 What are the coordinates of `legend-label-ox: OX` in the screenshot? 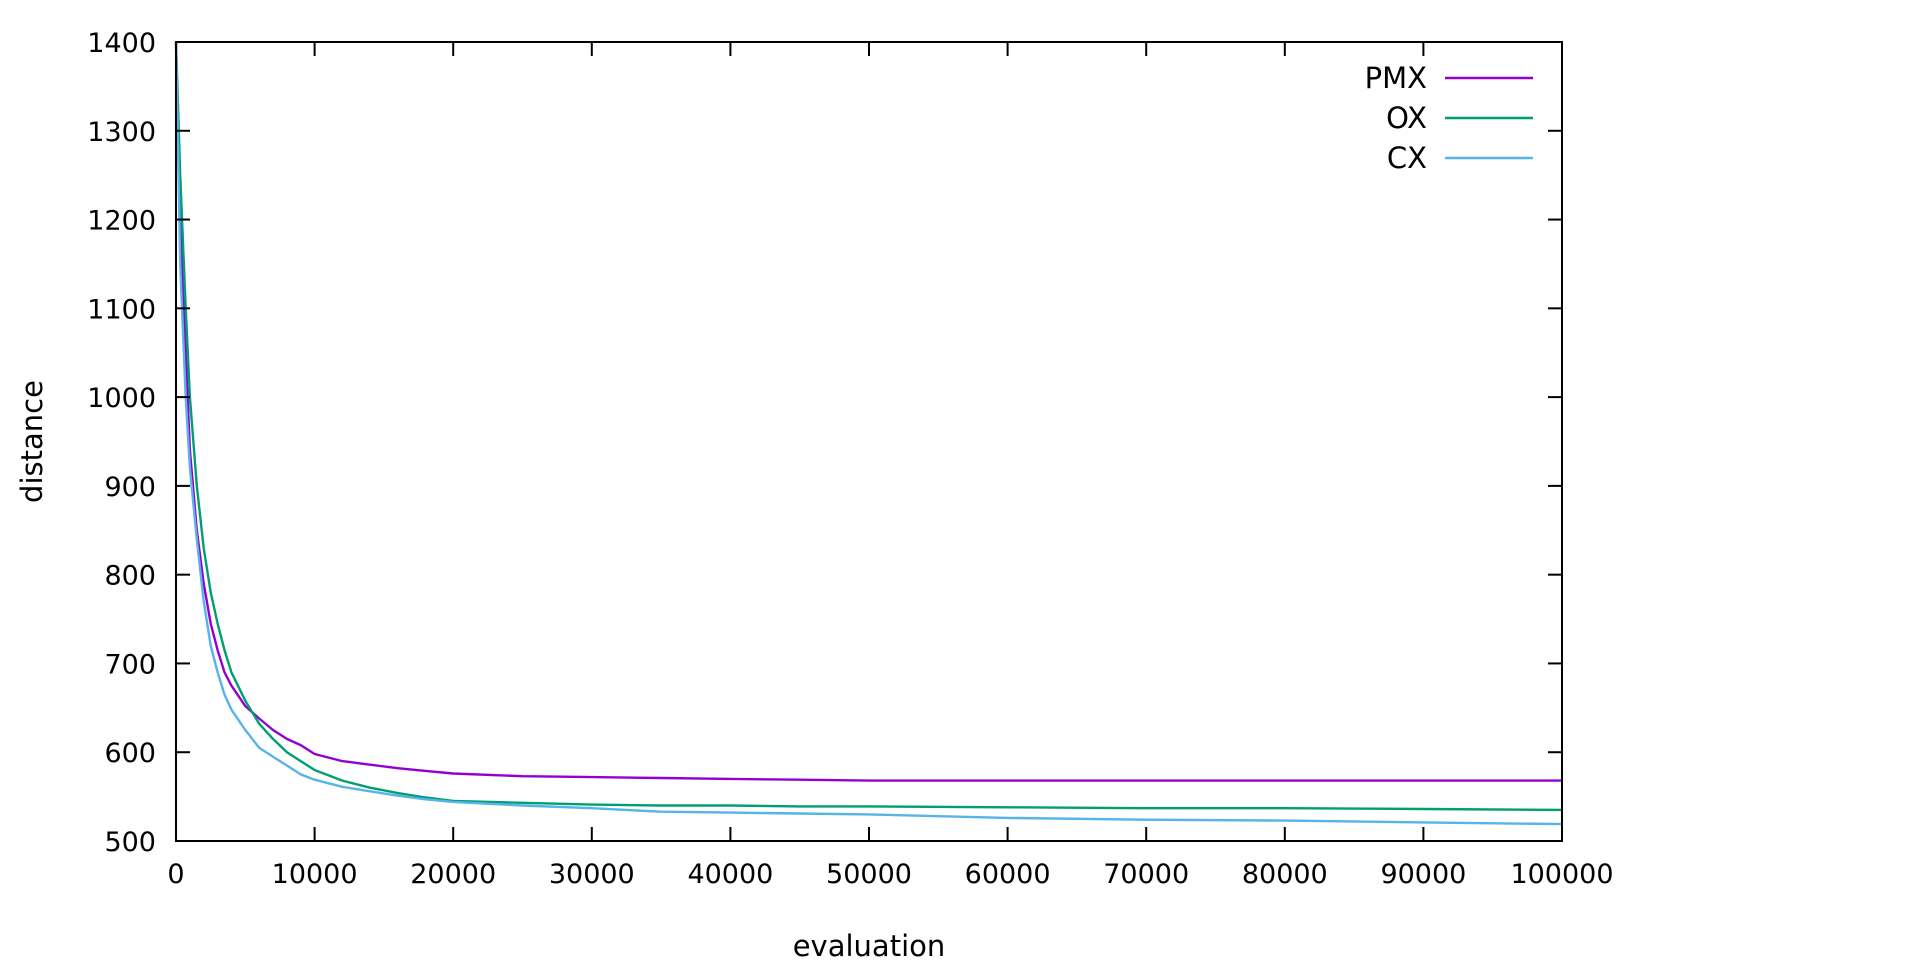 It's located at (1406, 118).